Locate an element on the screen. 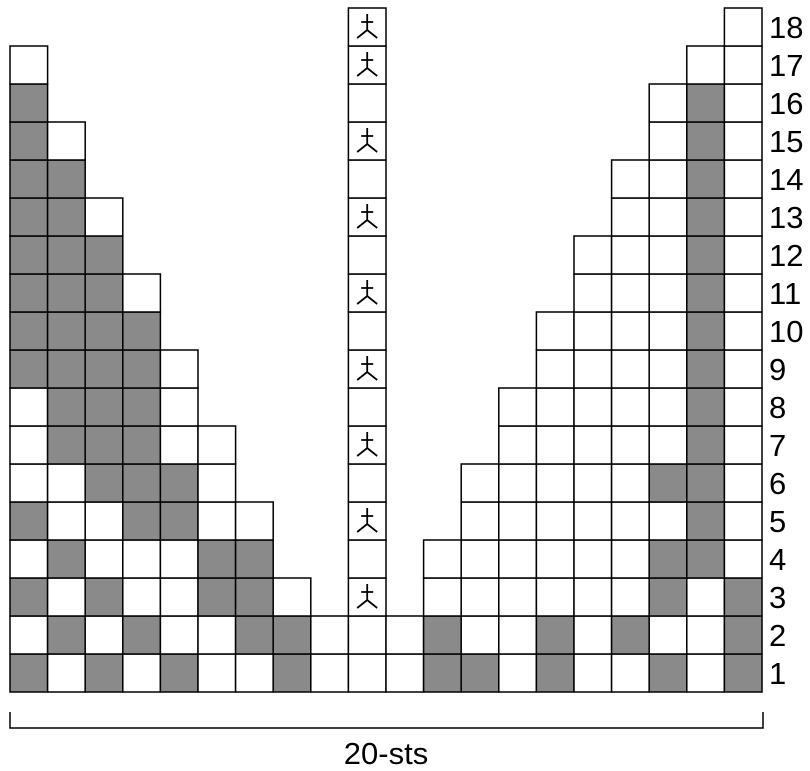 The width and height of the screenshot is (810, 771). row-label: 12 is located at coordinates (786, 255).